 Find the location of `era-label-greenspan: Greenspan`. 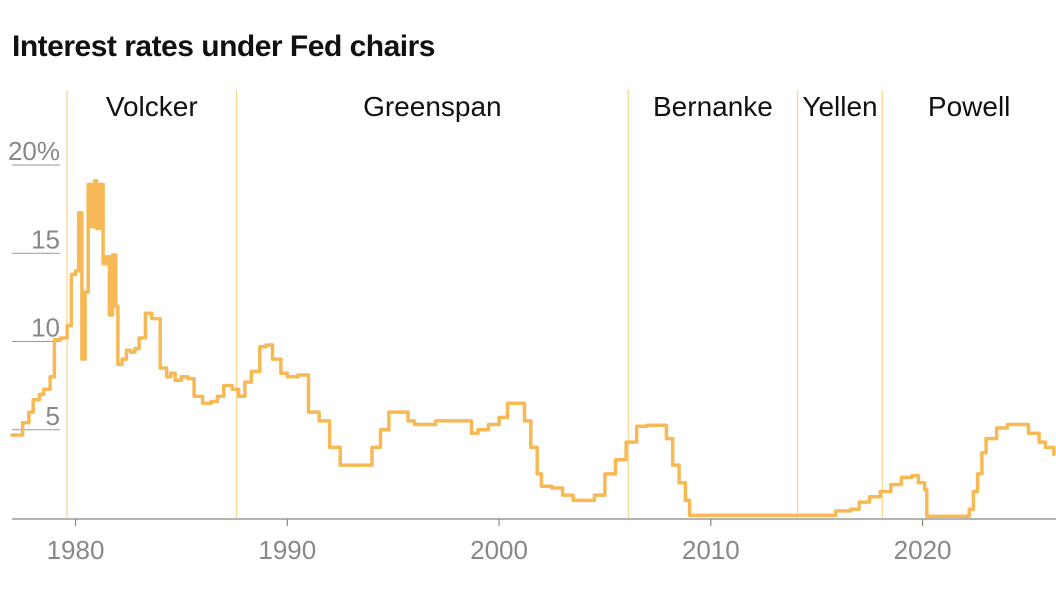

era-label-greenspan: Greenspan is located at coordinates (432, 106).